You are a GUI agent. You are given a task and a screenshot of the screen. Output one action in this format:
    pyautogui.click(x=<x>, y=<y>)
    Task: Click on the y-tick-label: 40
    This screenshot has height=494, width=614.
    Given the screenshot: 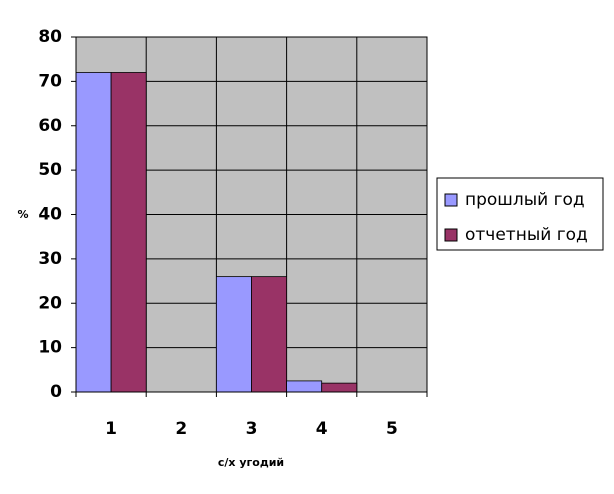 What is the action you would take?
    pyautogui.click(x=50, y=215)
    